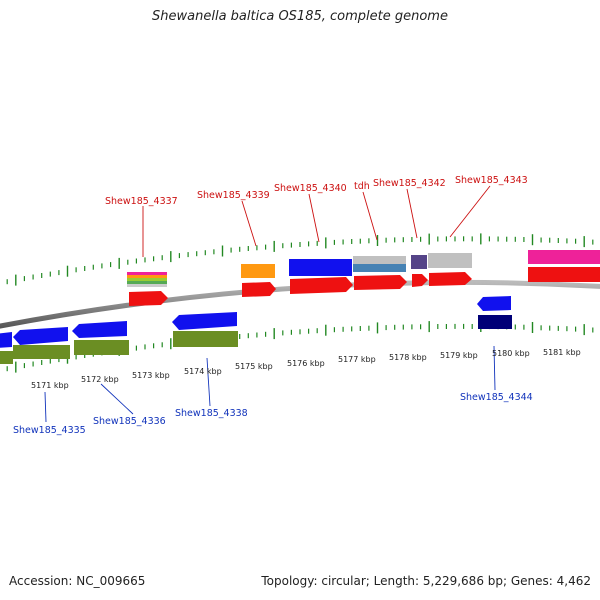  What do you see at coordinates (6, 357) in the screenshot?
I see `rna-left-edge` at bounding box center [6, 357].